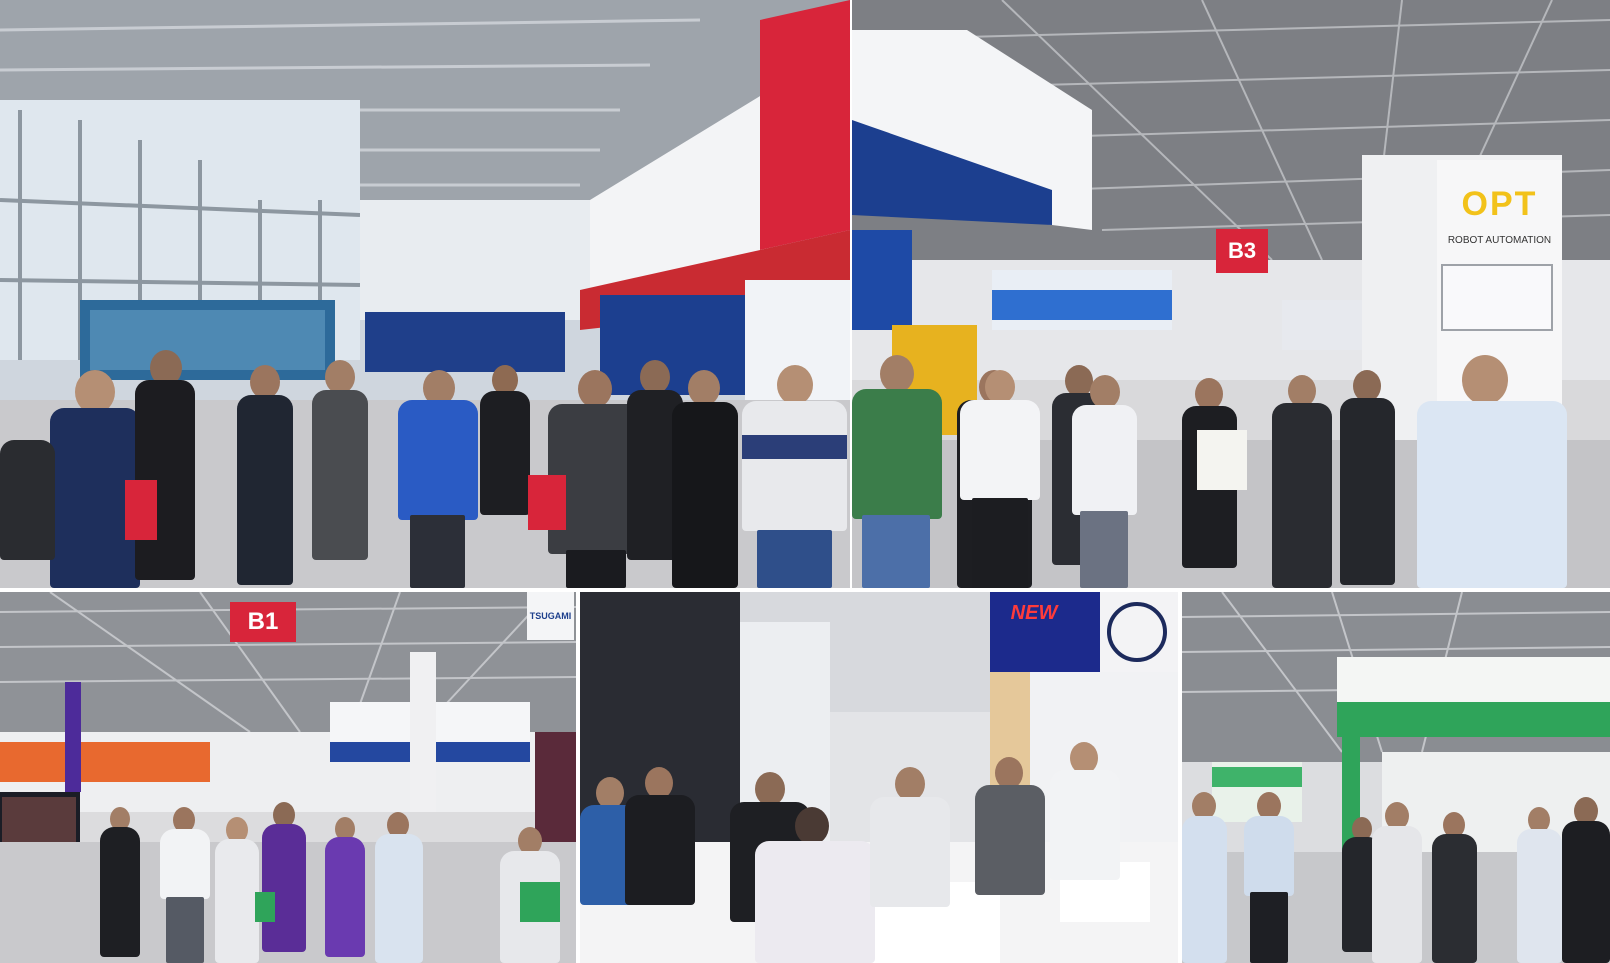 This screenshot has width=1610, height=963. Describe the element at coordinates (1222, 460) in the screenshot. I see `tote-bag` at that location.